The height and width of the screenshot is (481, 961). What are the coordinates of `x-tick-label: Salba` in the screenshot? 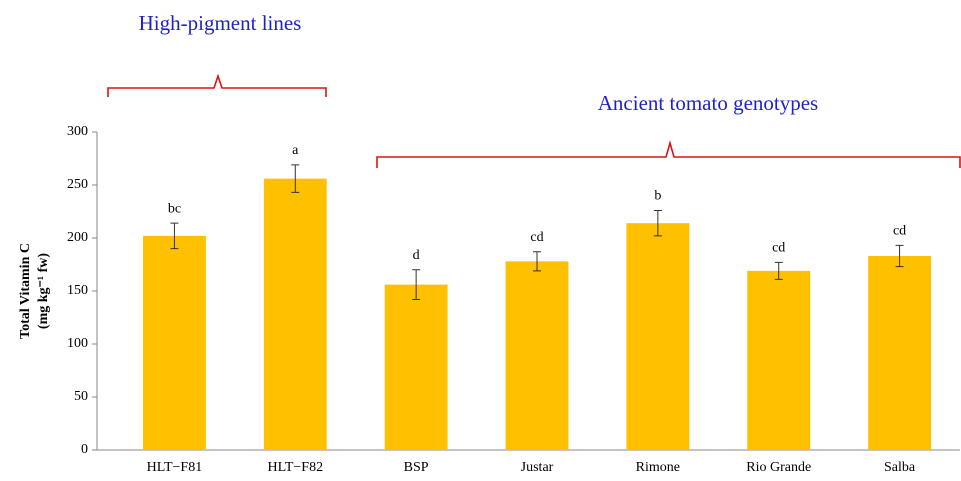 It's located at (900, 467).